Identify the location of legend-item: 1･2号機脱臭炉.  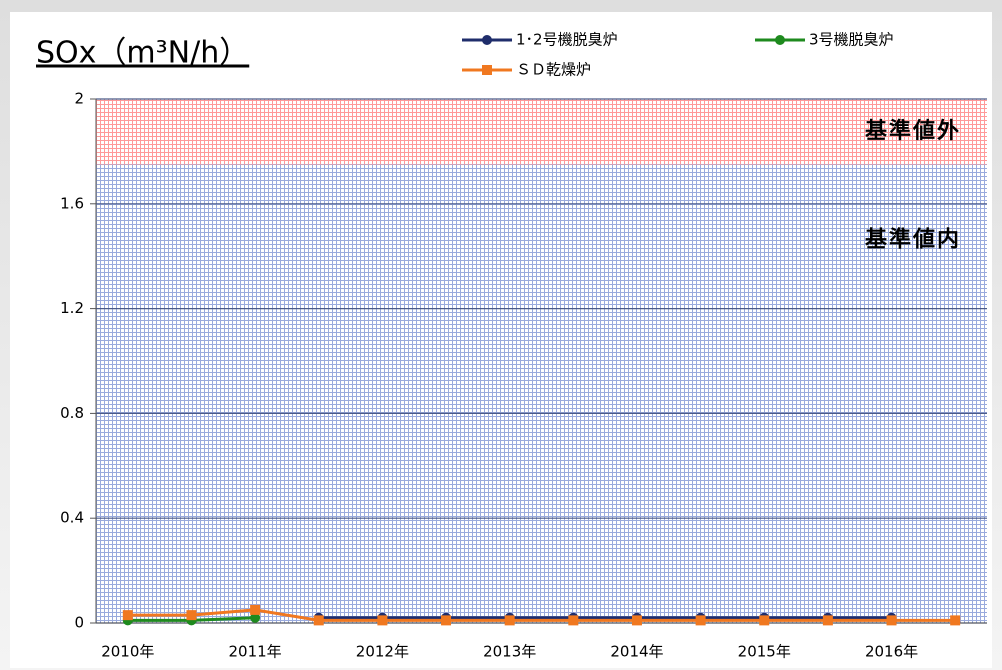
(540, 40).